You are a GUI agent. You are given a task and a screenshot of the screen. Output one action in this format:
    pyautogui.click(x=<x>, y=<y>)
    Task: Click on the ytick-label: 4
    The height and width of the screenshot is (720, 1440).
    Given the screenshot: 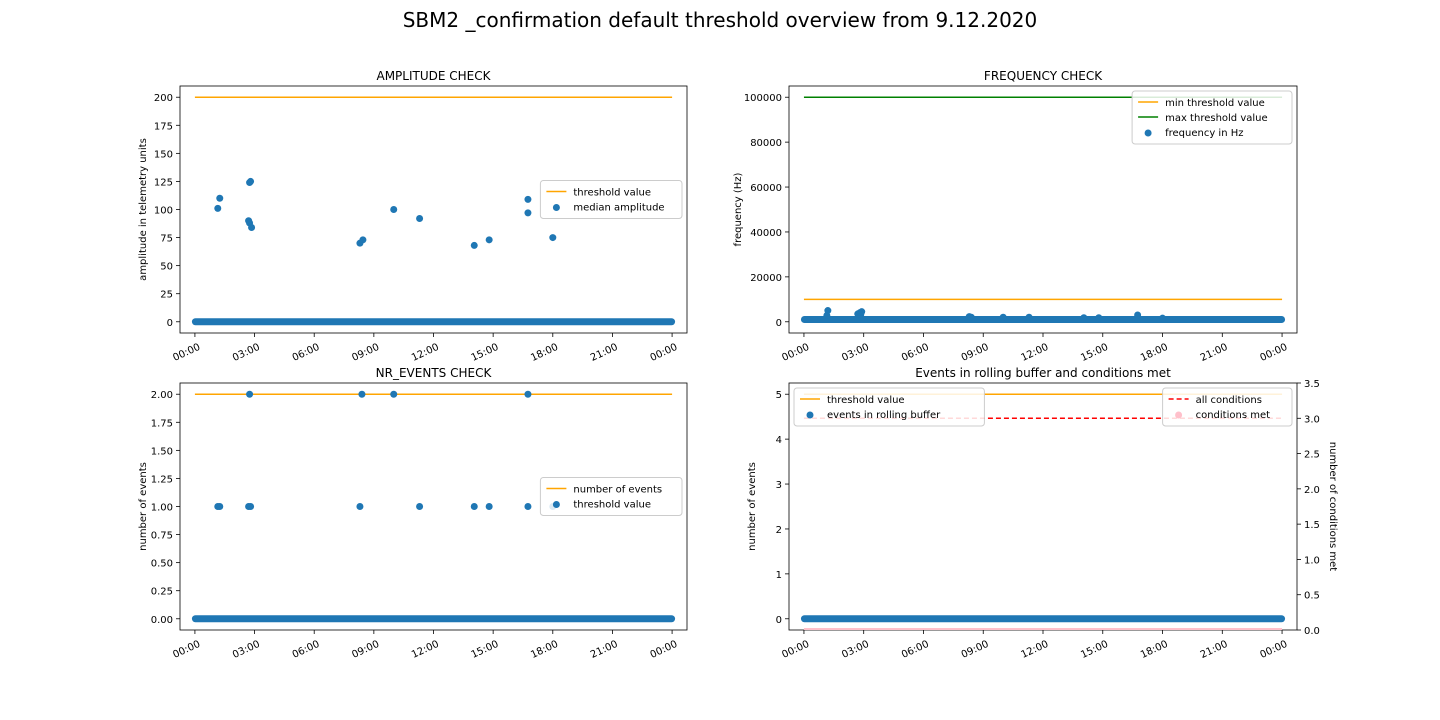 What is the action you would take?
    pyautogui.click(x=779, y=440)
    